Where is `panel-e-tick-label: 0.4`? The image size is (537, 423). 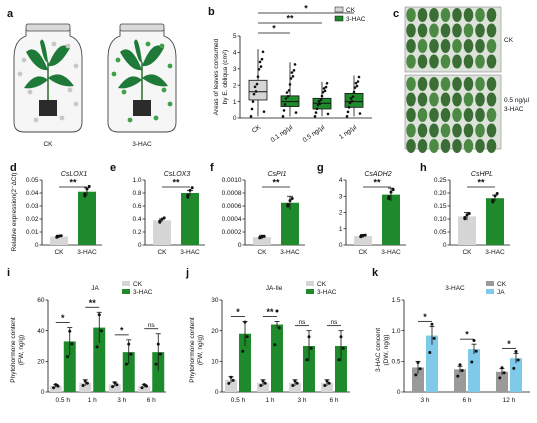
panel-e-tick-label: 0.4 is located at coordinates (136, 219).